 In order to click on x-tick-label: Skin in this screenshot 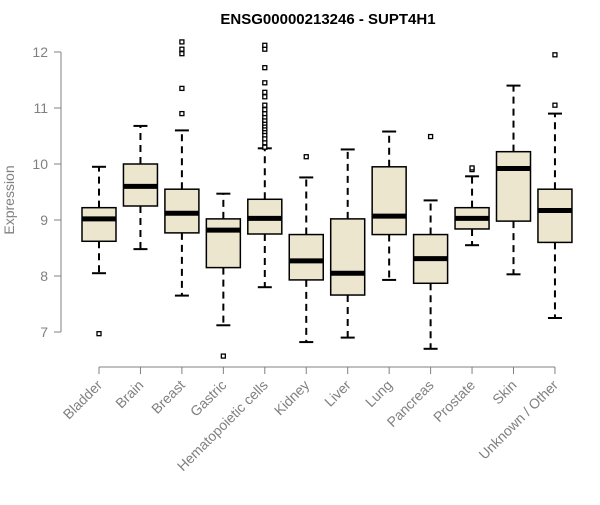, I will do `click(504, 392)`.